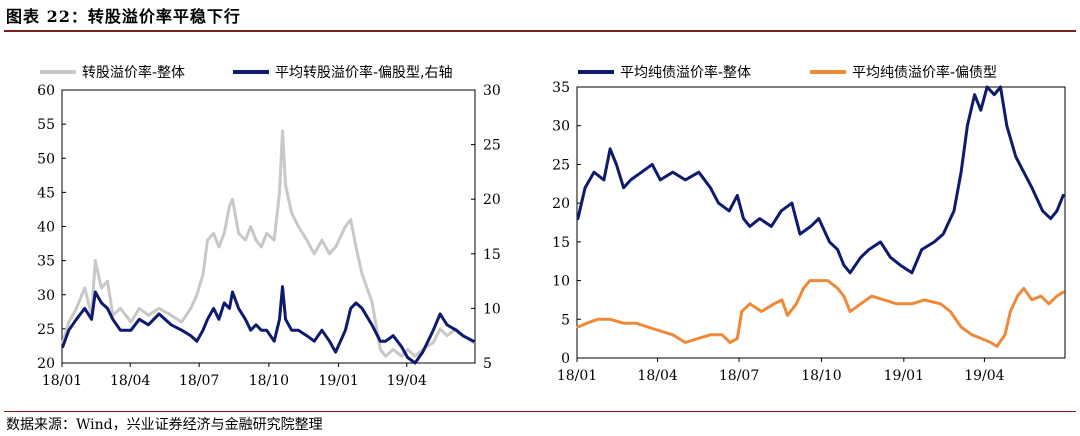  Describe the element at coordinates (364, 72) in the screenshot. I see `legend-label: 平均转股溢价率-偏股型,右轴` at that location.